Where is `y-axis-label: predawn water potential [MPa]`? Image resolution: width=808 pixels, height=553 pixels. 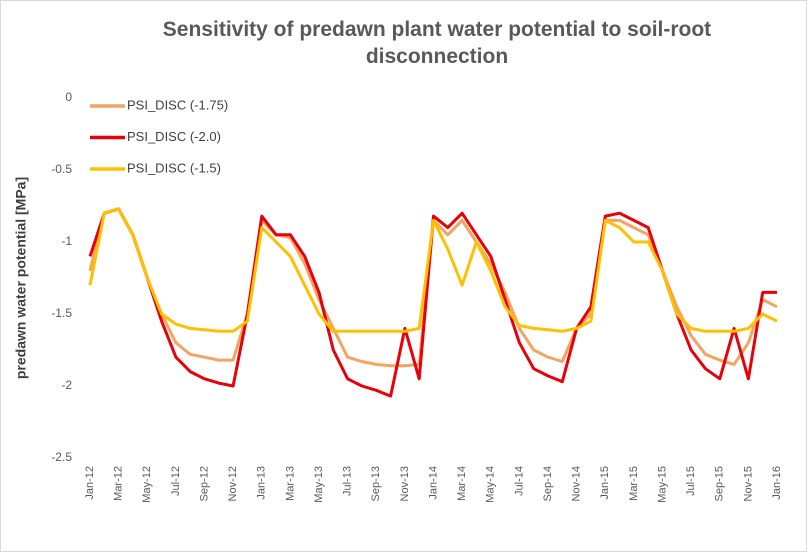 y-axis-label: predawn water potential [MPa] is located at coordinates (21, 278).